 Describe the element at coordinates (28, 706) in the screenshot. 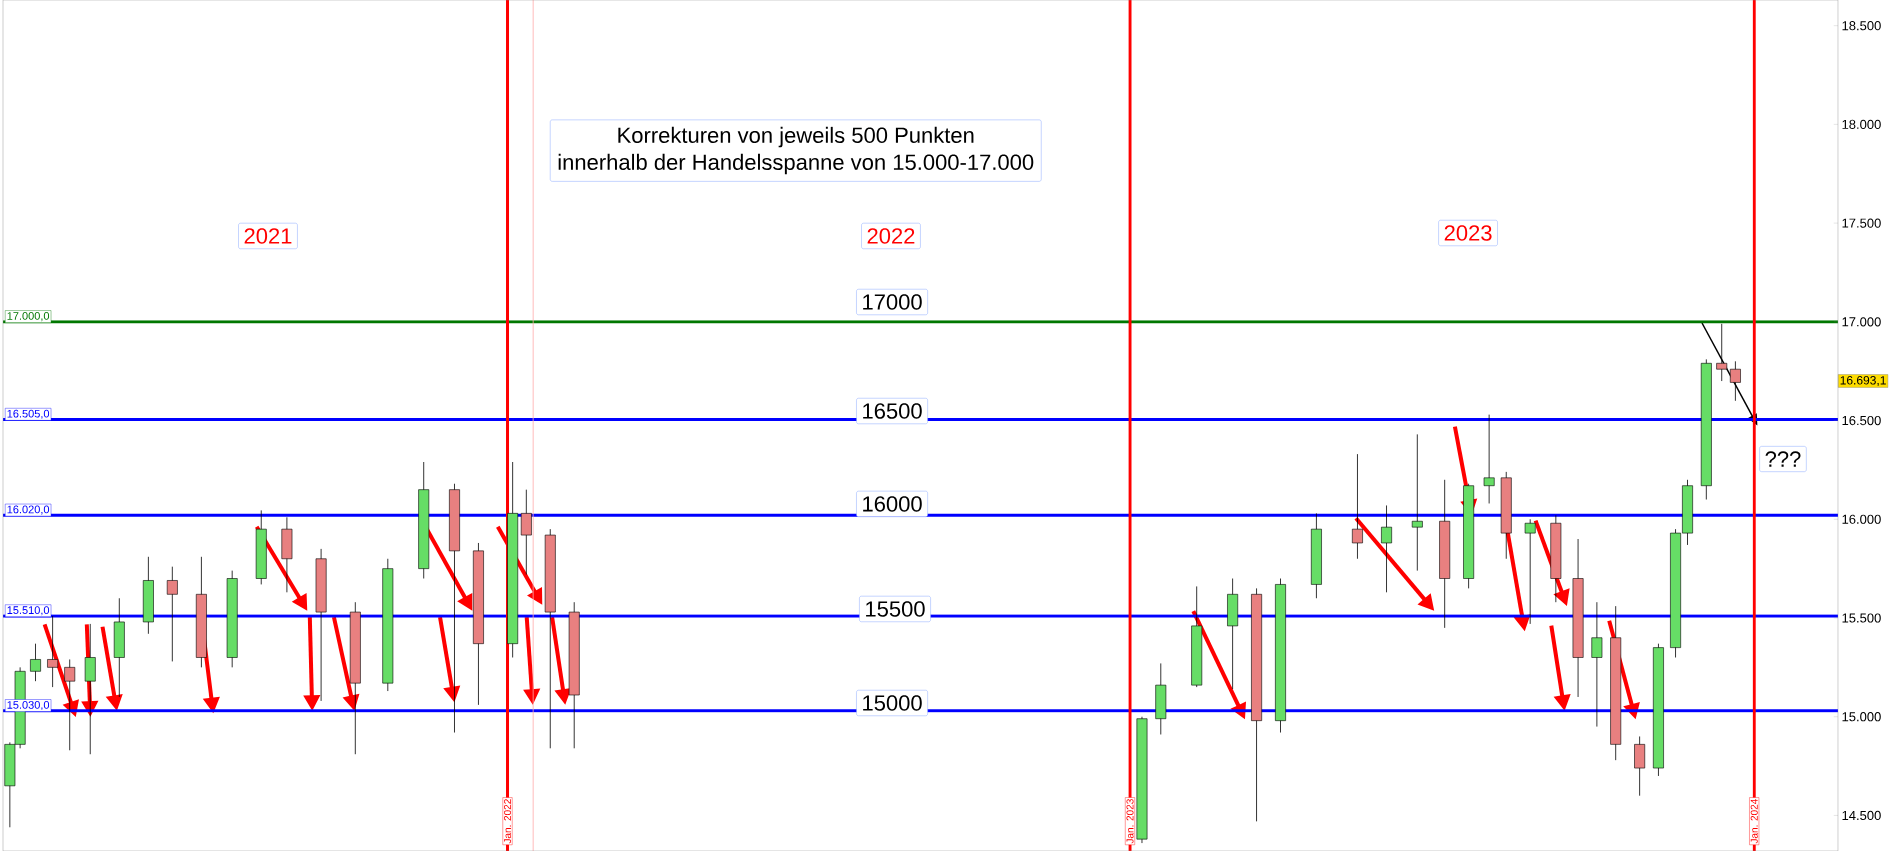

I see `ref-line-label: 15.030,0` at that location.